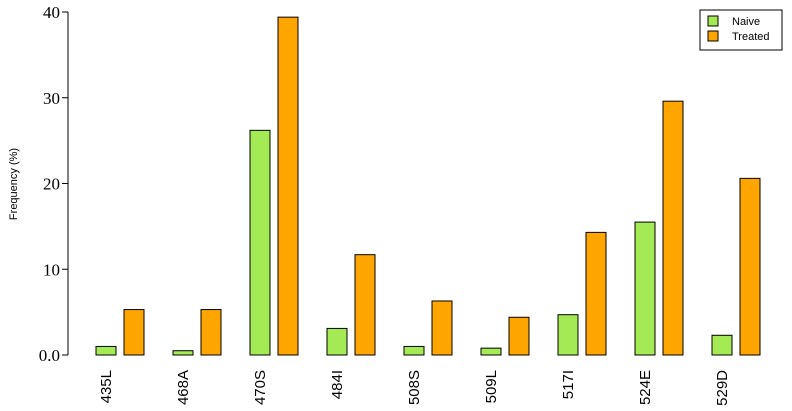 Image resolution: width=792 pixels, height=411 pixels. Describe the element at coordinates (51, 184) in the screenshot. I see `y-tick-label: 20` at that location.